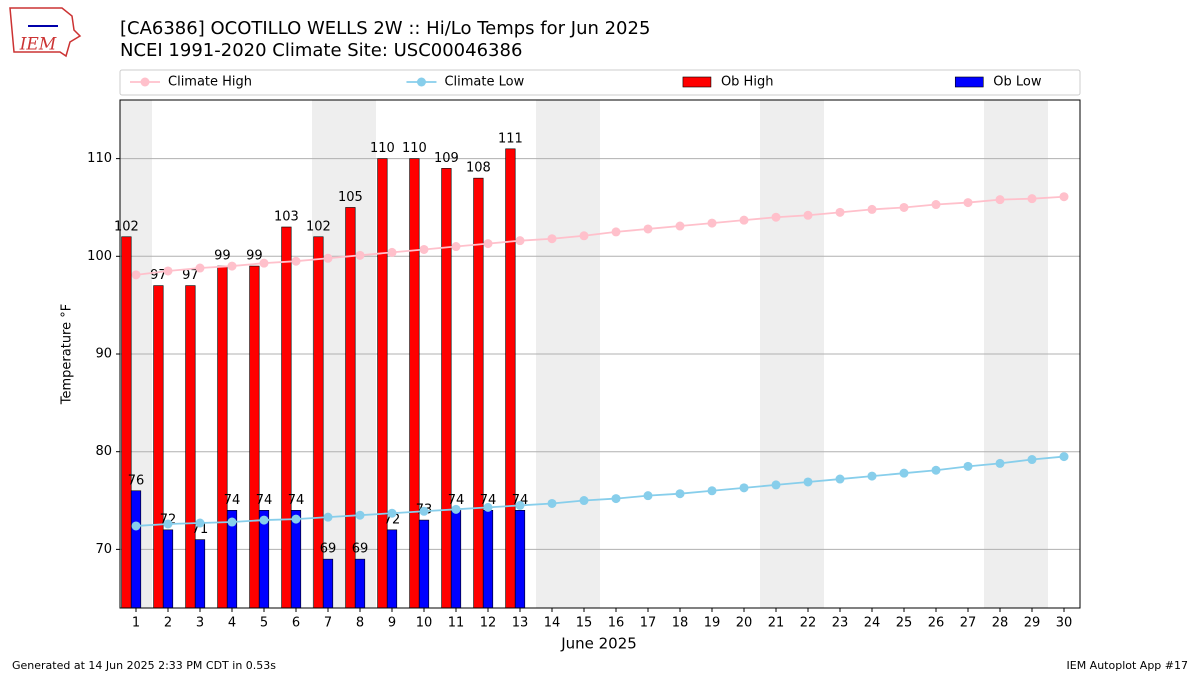 Image resolution: width=1200 pixels, height=675 pixels. What do you see at coordinates (872, 623) in the screenshot?
I see `x-tick-label: 24` at bounding box center [872, 623].